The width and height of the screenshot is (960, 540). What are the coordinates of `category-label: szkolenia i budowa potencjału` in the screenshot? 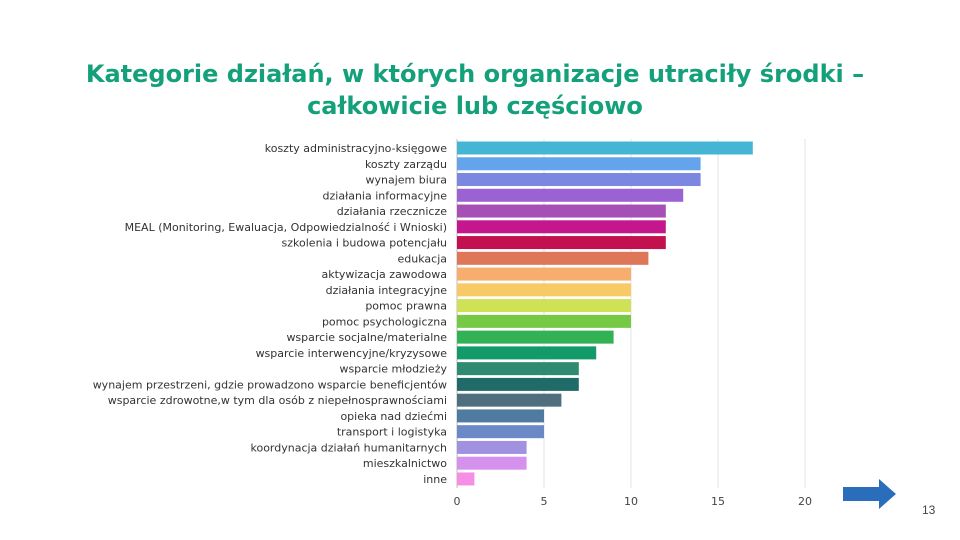 It's located at (364, 243).